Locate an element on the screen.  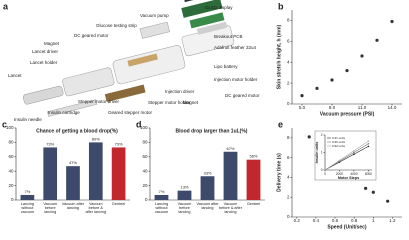
part-label: Insulin needle is located at coordinates (28, 119).